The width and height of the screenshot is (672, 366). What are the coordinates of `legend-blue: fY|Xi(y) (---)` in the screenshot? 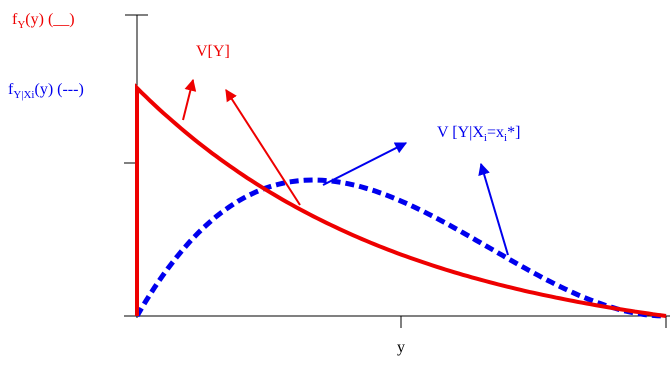 It's located at (46, 91).